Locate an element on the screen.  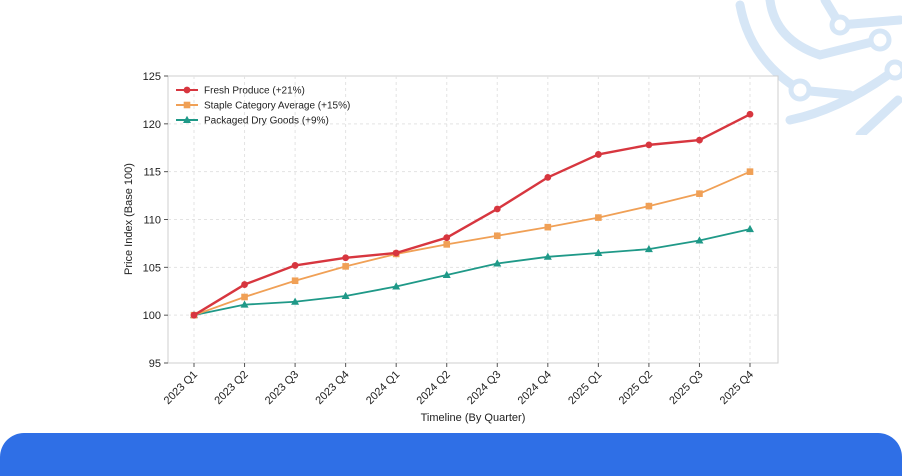
y-ticks: 95 100 105 110 115 120 125 is located at coordinates (155, 220).